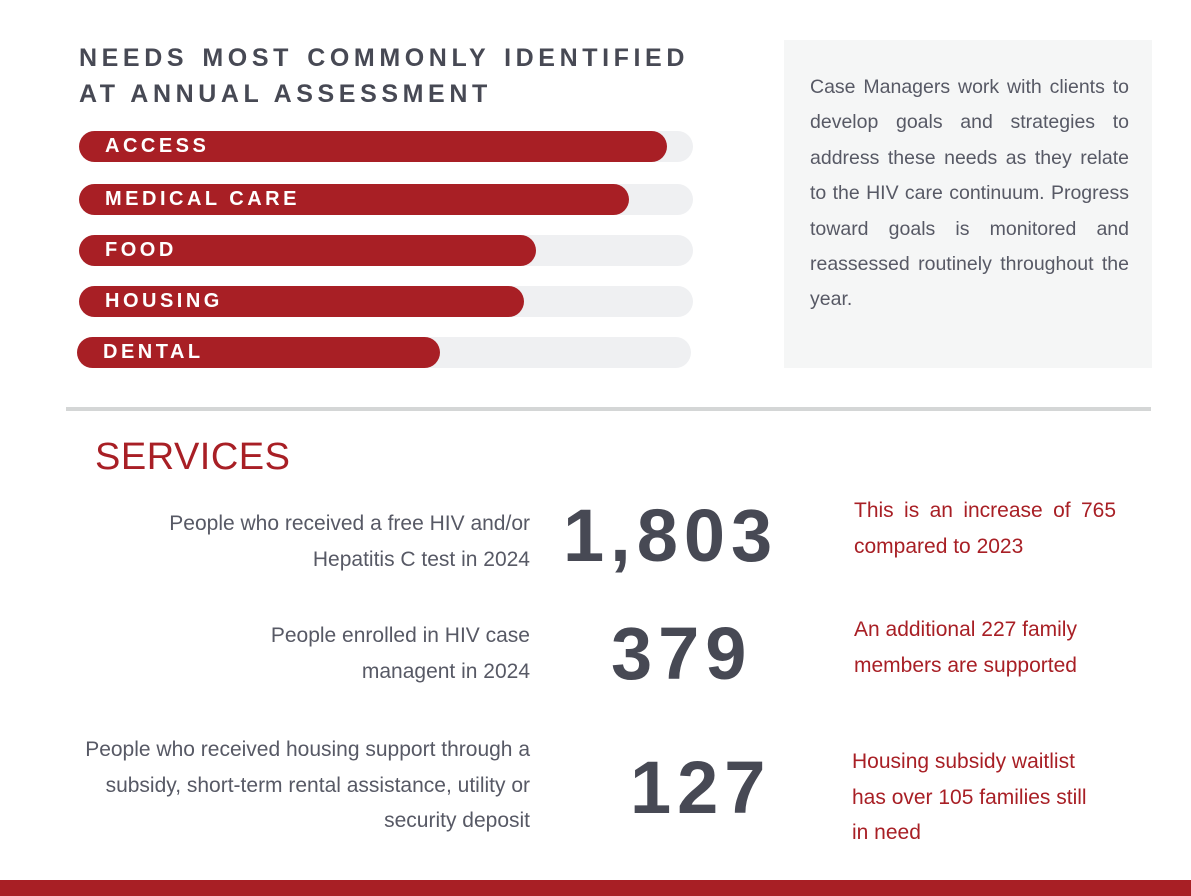 Image resolution: width=1191 pixels, height=896 pixels. I want to click on need-bar-food: FOOD, so click(386, 250).